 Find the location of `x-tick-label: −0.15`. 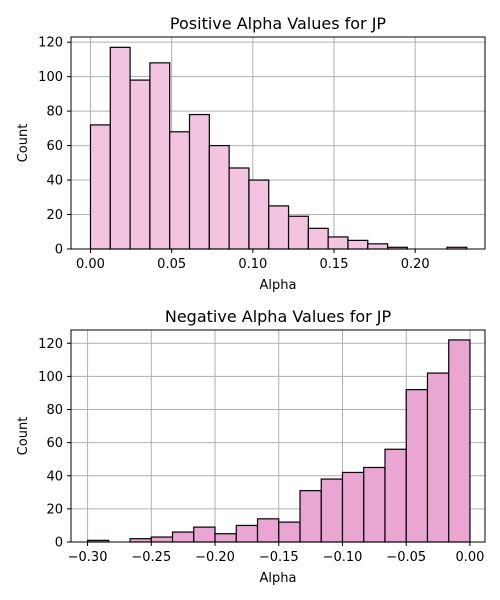

x-tick-label: −0.15 is located at coordinates (279, 557).